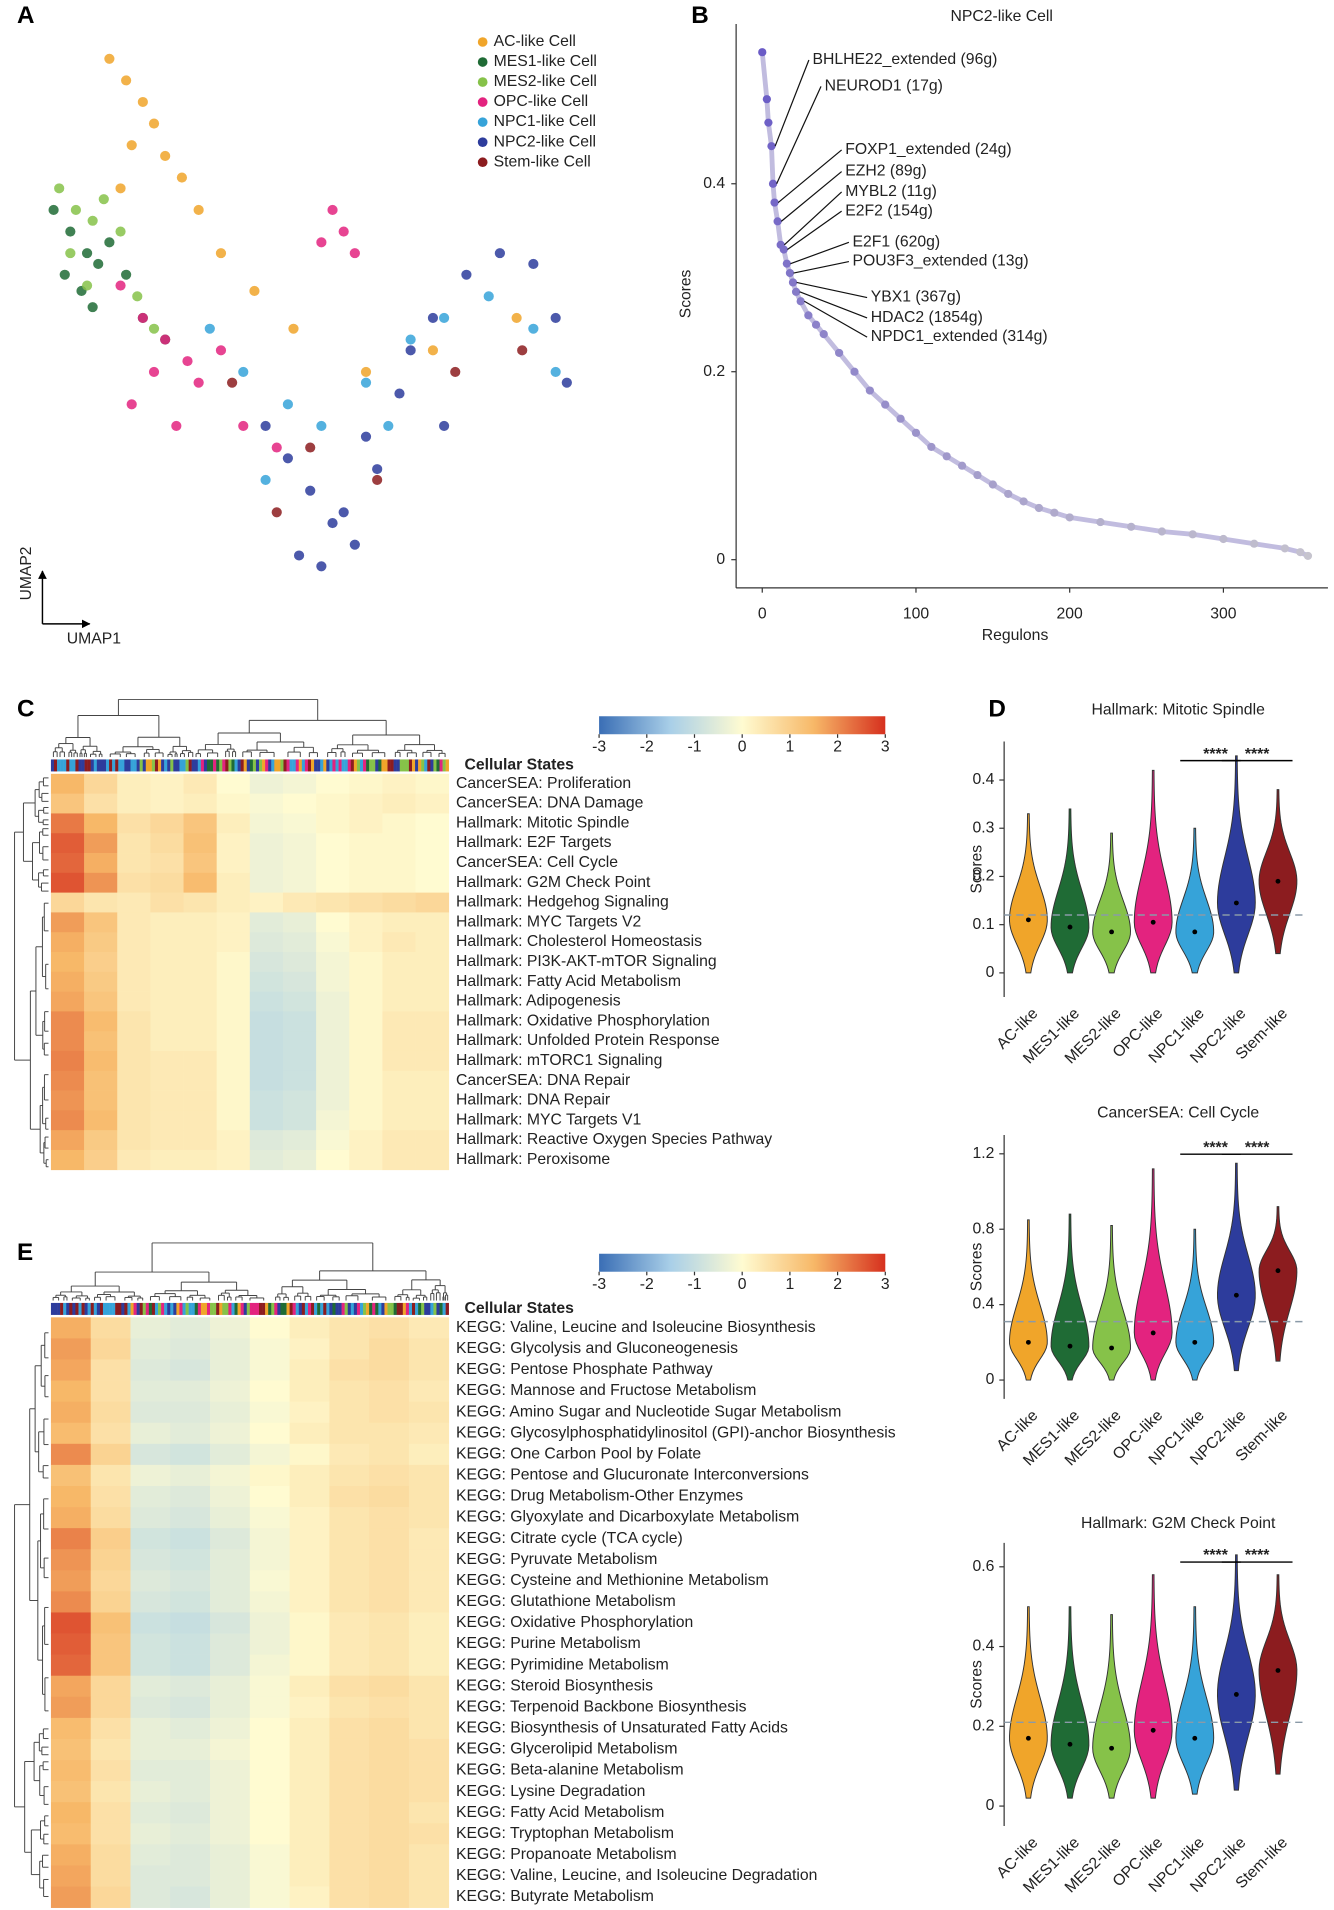 The height and width of the screenshot is (1910, 1334). I want to click on significance-label: ****, so click(1215, 754).